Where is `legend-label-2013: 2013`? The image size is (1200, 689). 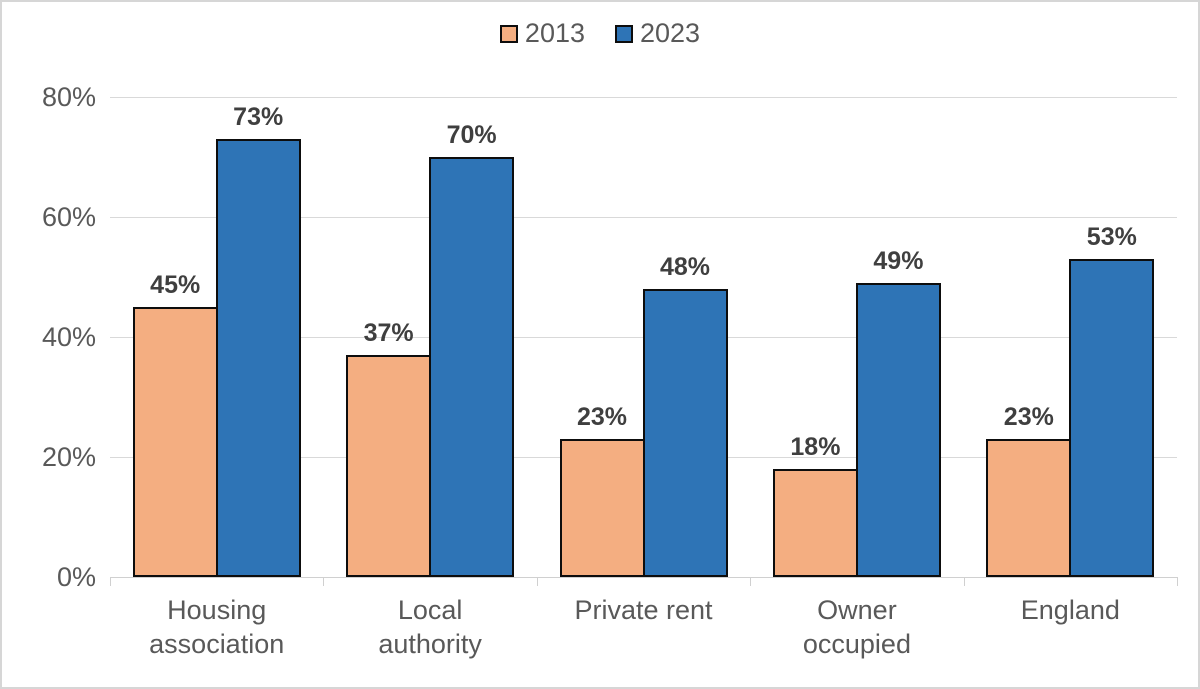 legend-label-2013: 2013 is located at coordinates (554, 33).